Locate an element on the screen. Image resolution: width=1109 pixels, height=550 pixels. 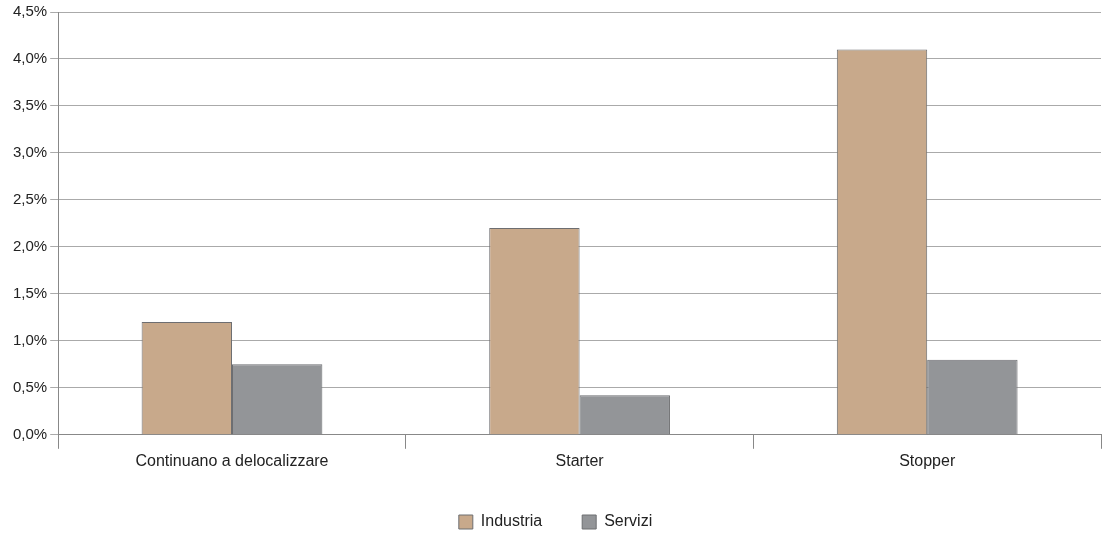
y-tick-label: 1,5% is located at coordinates (30, 293).